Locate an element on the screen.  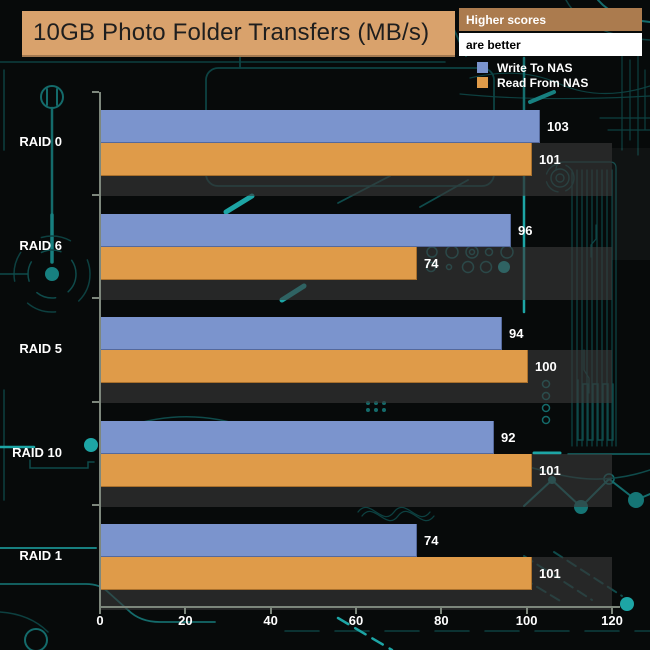
title-box: 10GB Photo Folder Transfers (MB/s) is located at coordinates (238, 34).